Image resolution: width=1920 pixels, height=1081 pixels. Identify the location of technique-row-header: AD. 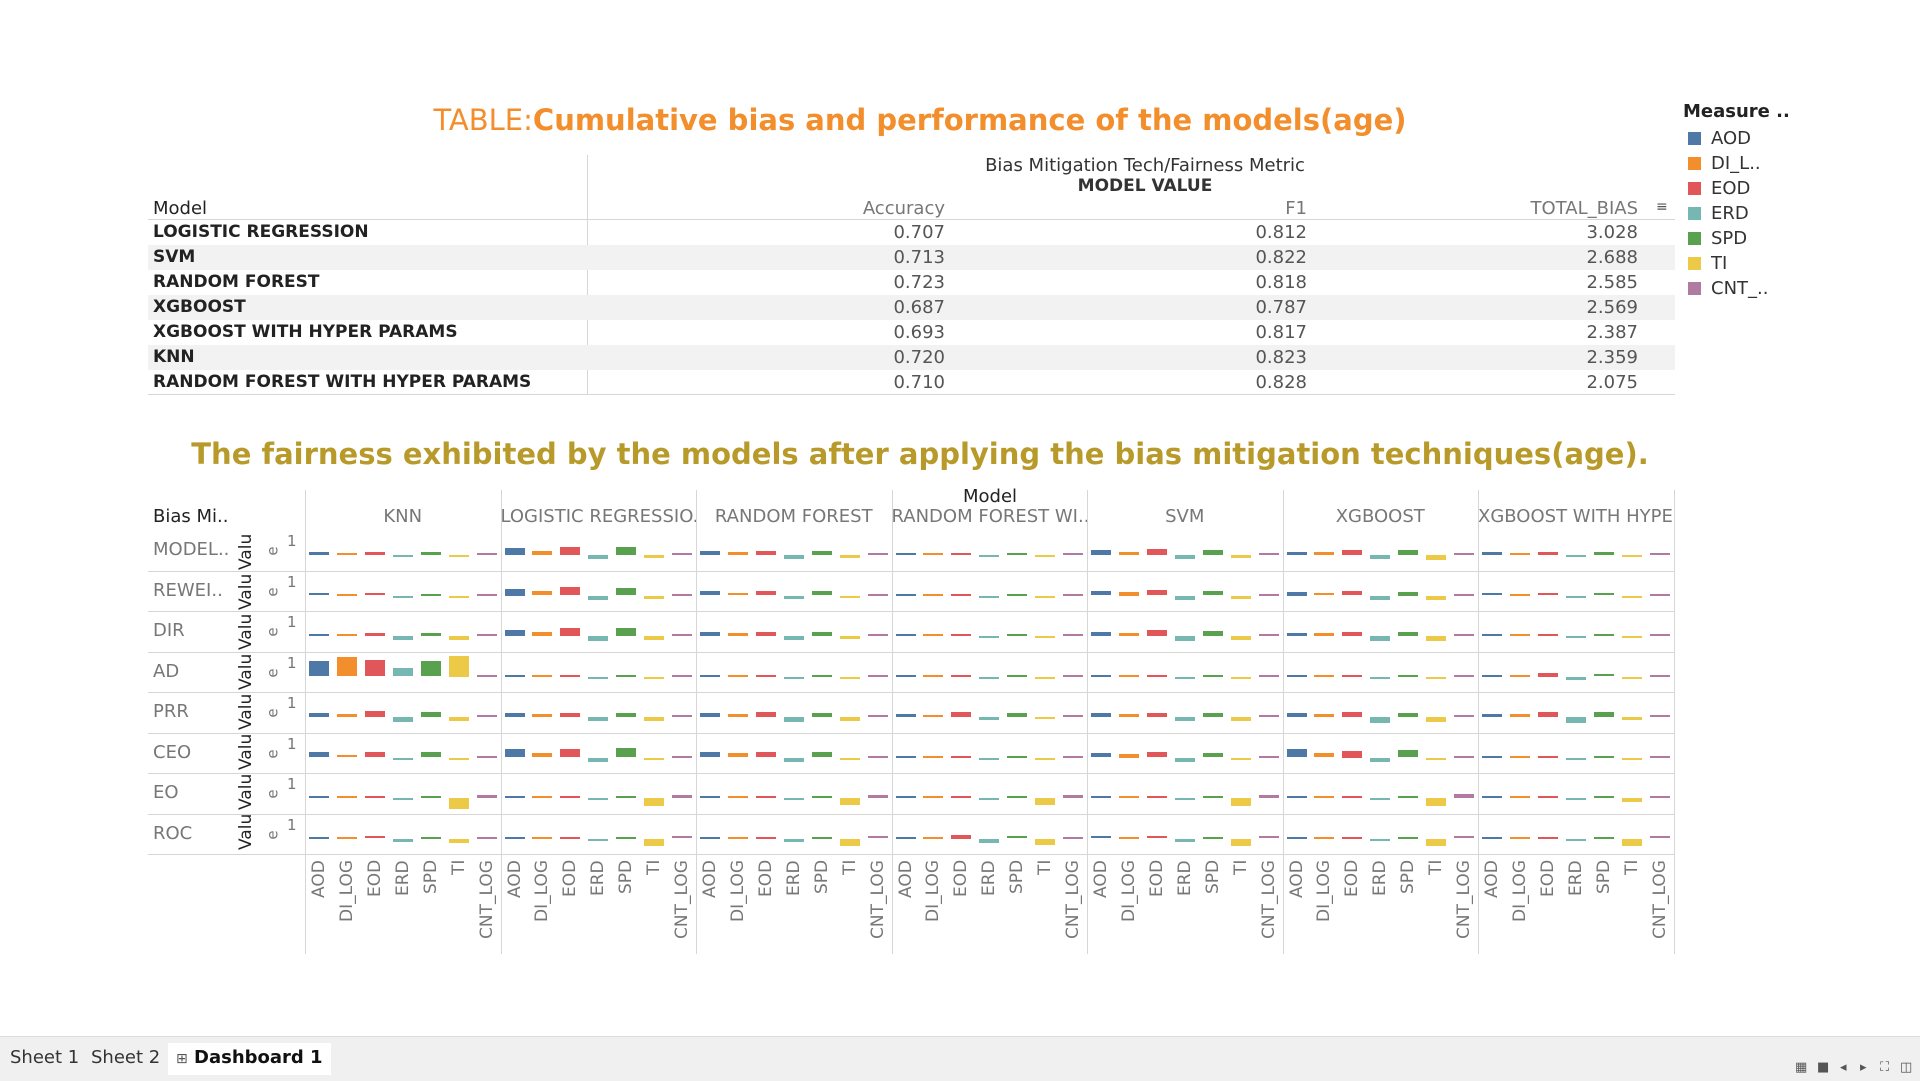
(166, 671).